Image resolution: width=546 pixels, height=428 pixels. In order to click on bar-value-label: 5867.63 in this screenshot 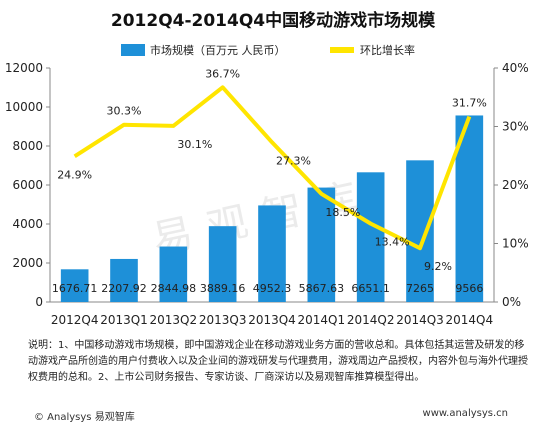, I will do `click(322, 288)`.